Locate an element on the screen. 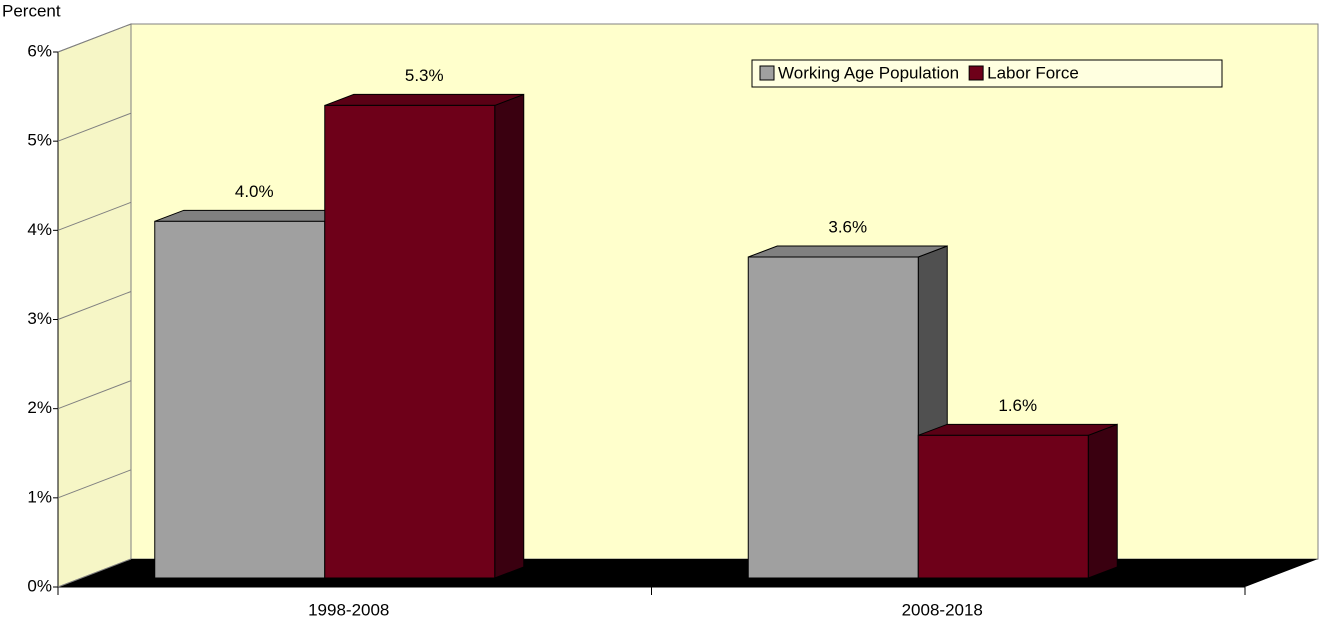 This screenshot has width=1319, height=626. legend-label: Labor Force is located at coordinates (1033, 72).